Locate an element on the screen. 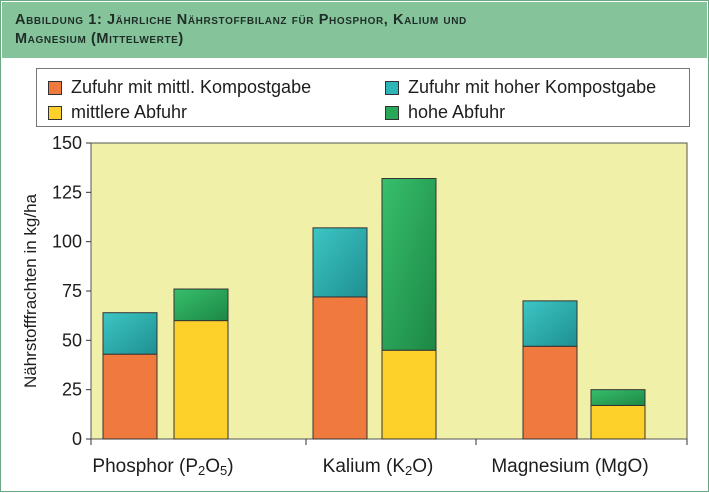 This screenshot has width=709, height=493. y-tick-label: 25 is located at coordinates (72, 390).